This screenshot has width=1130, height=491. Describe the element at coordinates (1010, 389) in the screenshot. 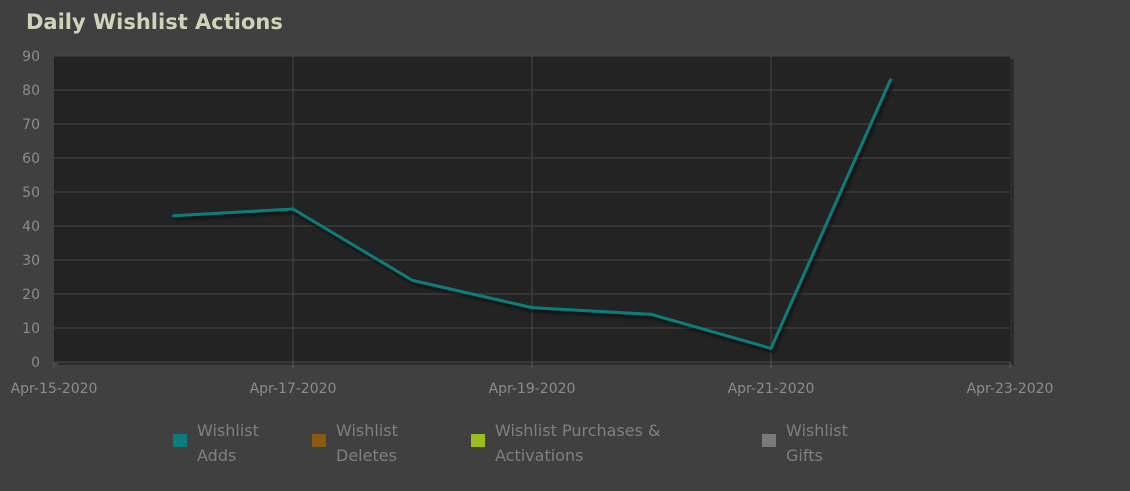

I see `x-tick-label: Apr-23-2020` at that location.